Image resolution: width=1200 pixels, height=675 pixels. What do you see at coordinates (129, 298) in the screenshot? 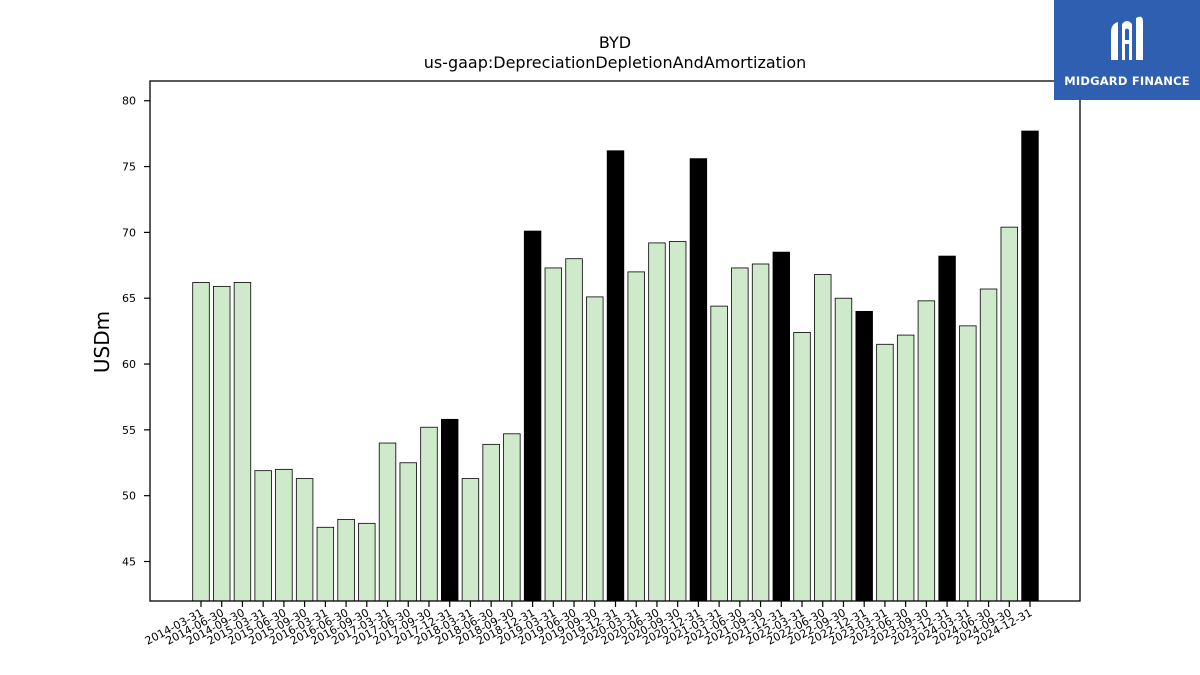
I see `y-tick-label: 65` at bounding box center [129, 298].